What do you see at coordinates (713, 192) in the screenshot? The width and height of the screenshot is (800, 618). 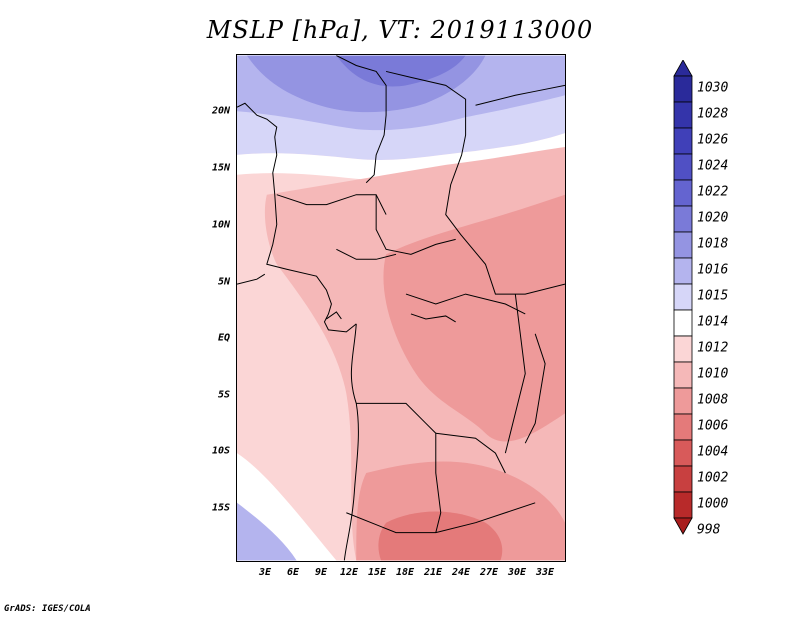 I see `colorbar-label: 1022` at bounding box center [713, 192].